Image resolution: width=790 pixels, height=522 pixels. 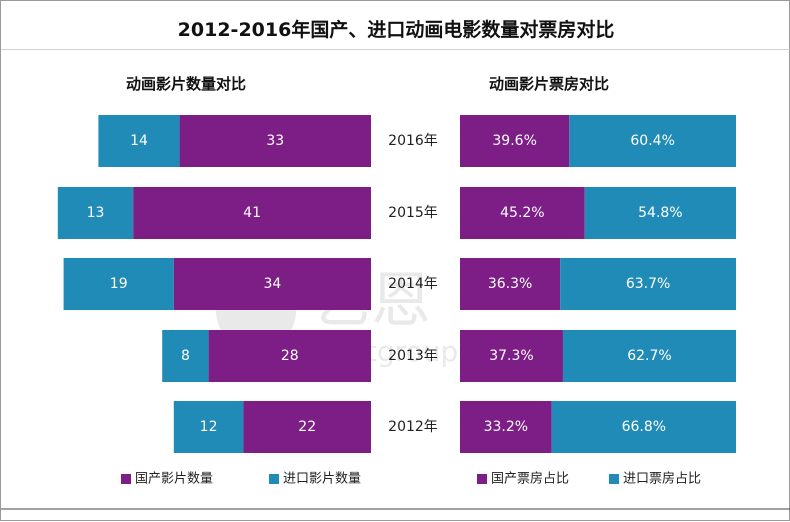 I want to click on left-chart-title: 动画影片数量对比, so click(x=186, y=84).